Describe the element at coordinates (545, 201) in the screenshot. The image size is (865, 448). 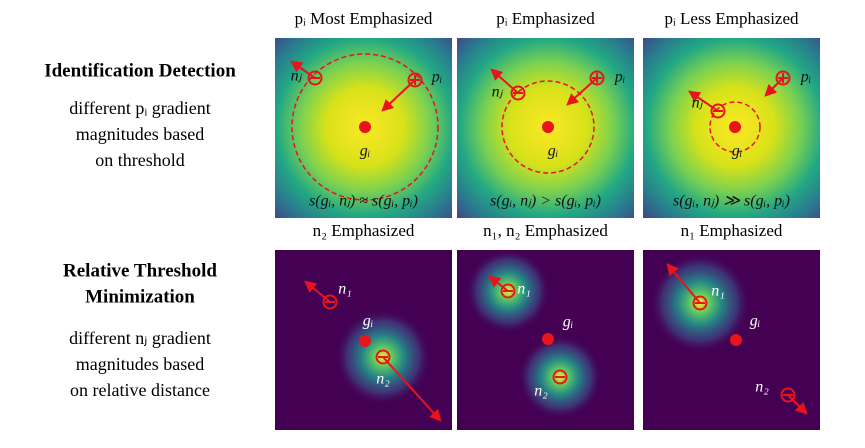
I see `equation: s(gᵢ, nⱼ) > s(gᵢ, pᵢ)` at that location.